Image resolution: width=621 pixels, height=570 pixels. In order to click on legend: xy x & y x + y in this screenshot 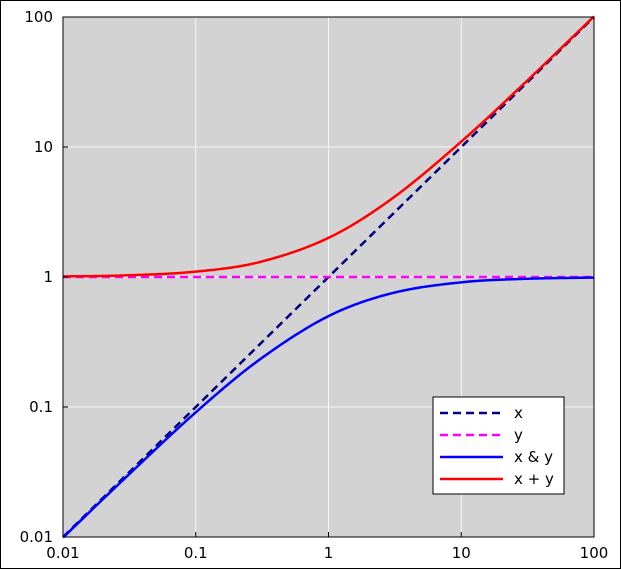, I will do `click(498, 445)`.